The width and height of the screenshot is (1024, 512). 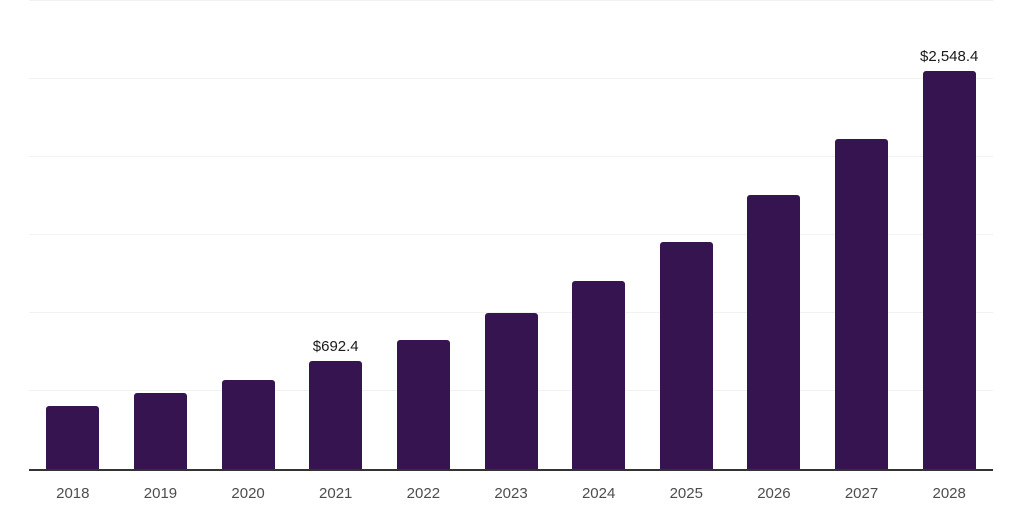 I want to click on x-axis-tick-label-2028: 2028, so click(x=949, y=493).